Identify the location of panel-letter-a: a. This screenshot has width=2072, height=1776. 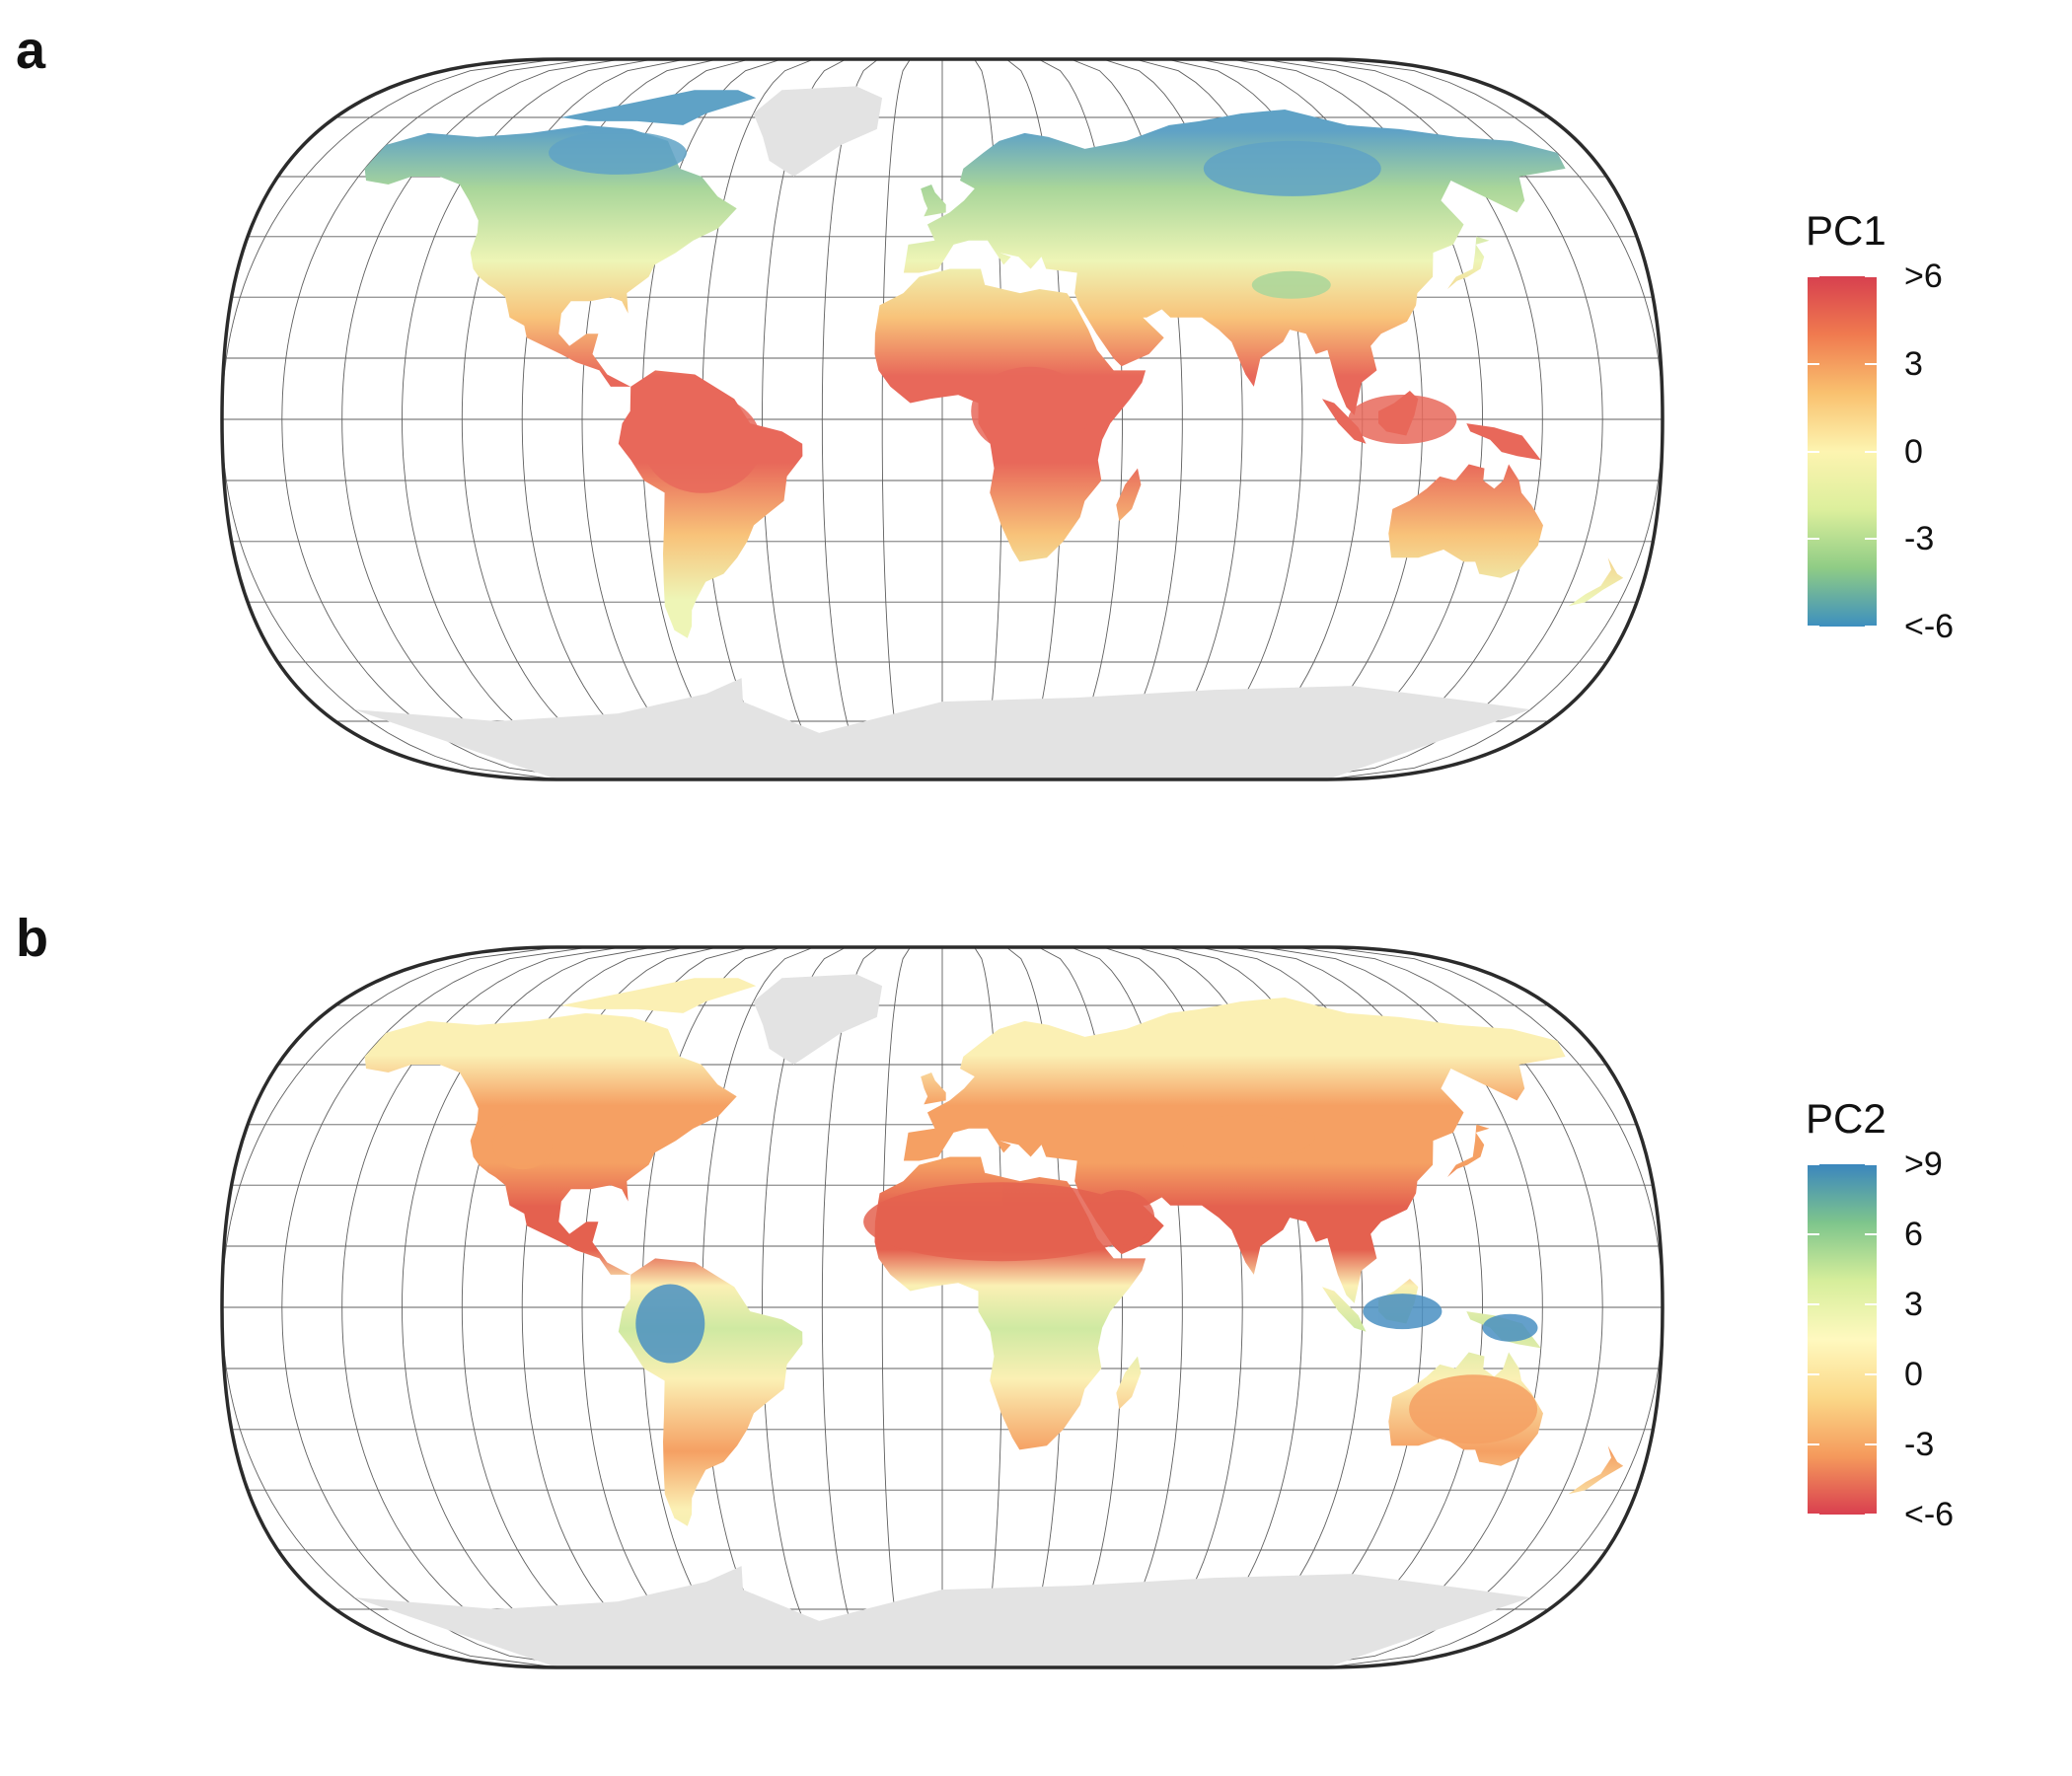
(31, 51).